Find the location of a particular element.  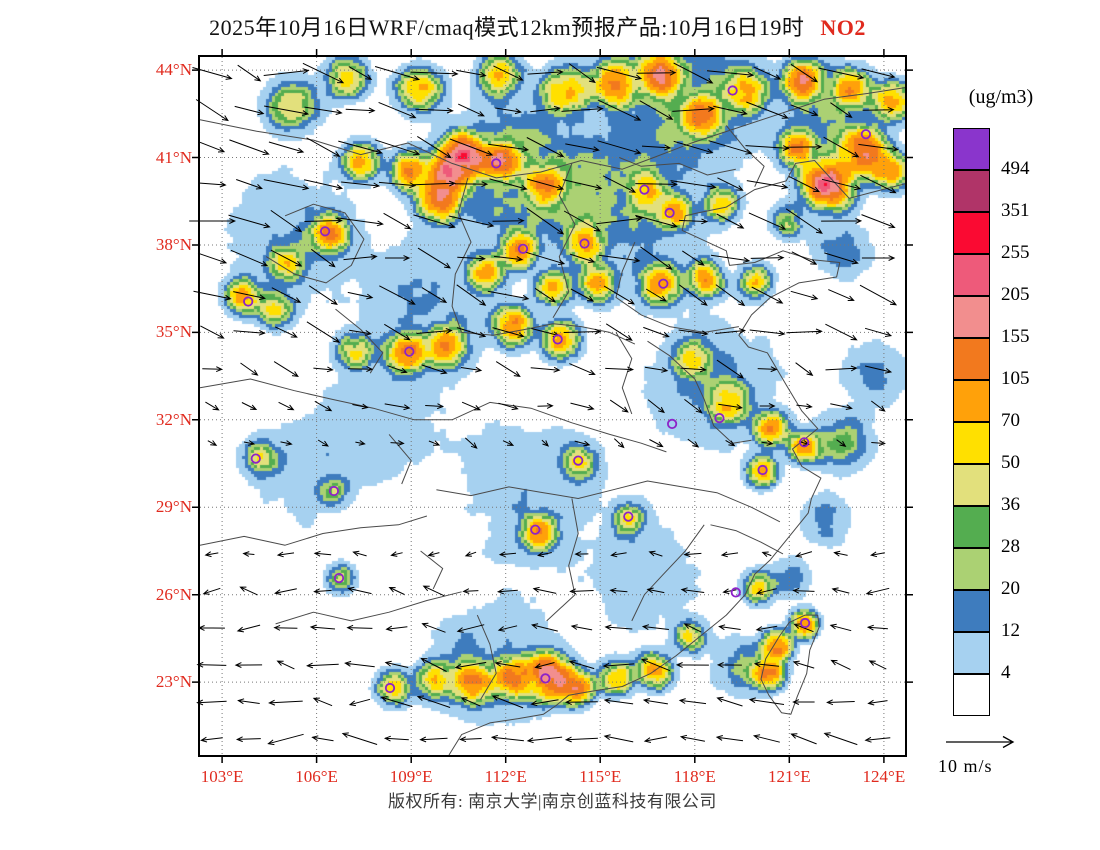

legend-level-label: 155 is located at coordinates (1015, 336).